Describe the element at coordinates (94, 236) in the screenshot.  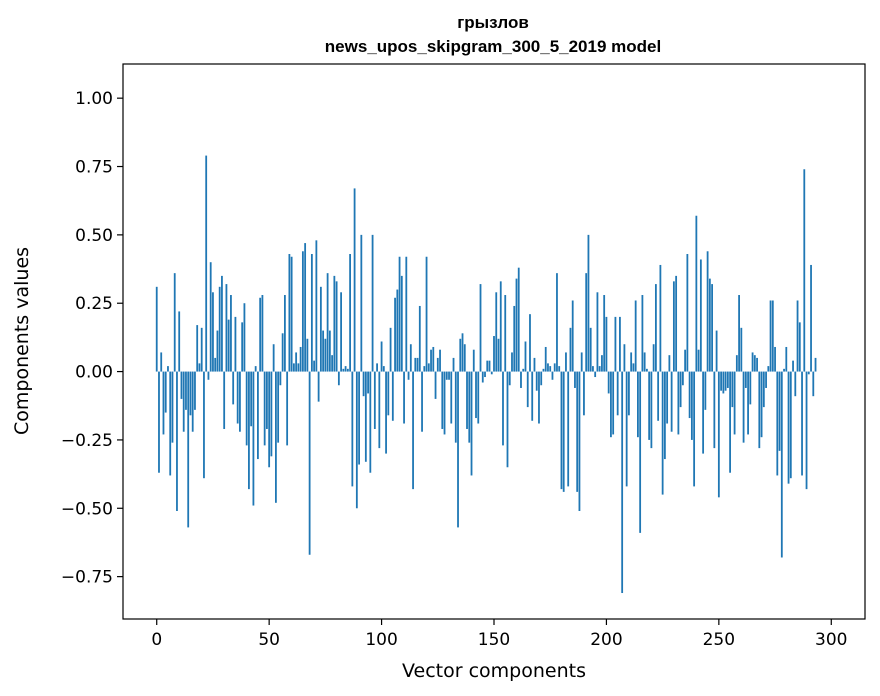
I see `y-tick-label: 0.50` at that location.